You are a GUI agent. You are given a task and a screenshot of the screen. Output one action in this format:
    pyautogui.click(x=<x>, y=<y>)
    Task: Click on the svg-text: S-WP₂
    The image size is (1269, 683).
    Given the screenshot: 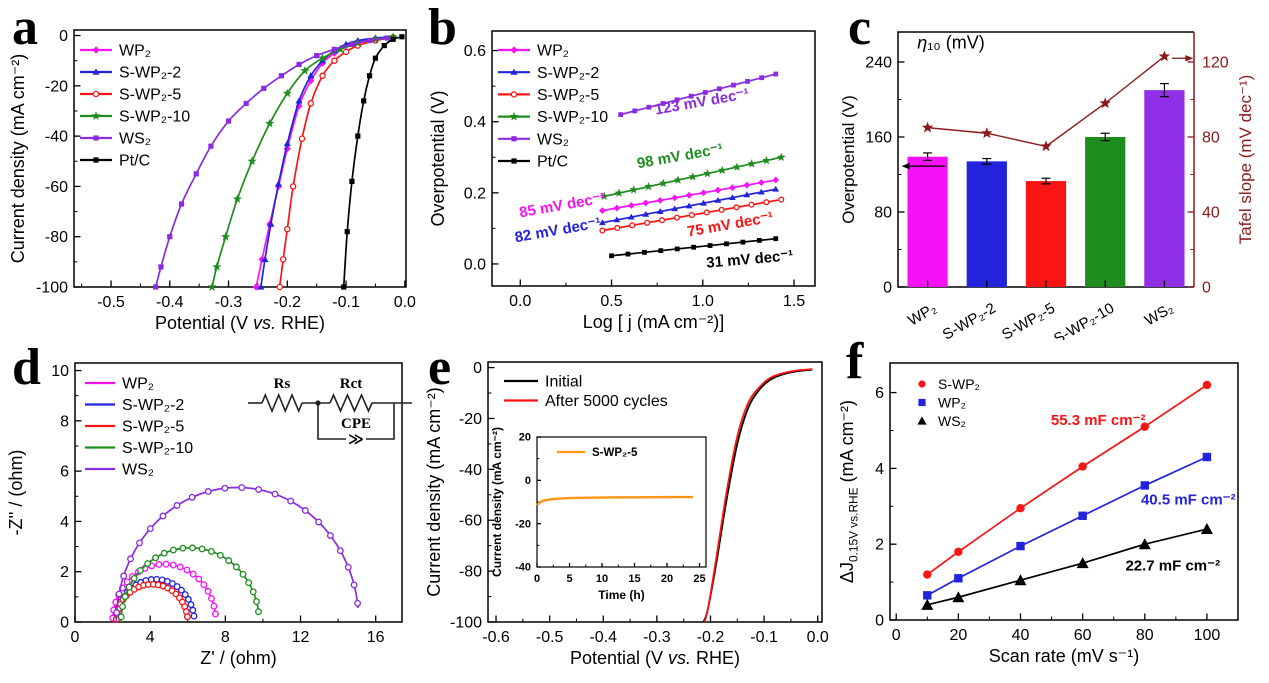 What is the action you would take?
    pyautogui.click(x=959, y=384)
    